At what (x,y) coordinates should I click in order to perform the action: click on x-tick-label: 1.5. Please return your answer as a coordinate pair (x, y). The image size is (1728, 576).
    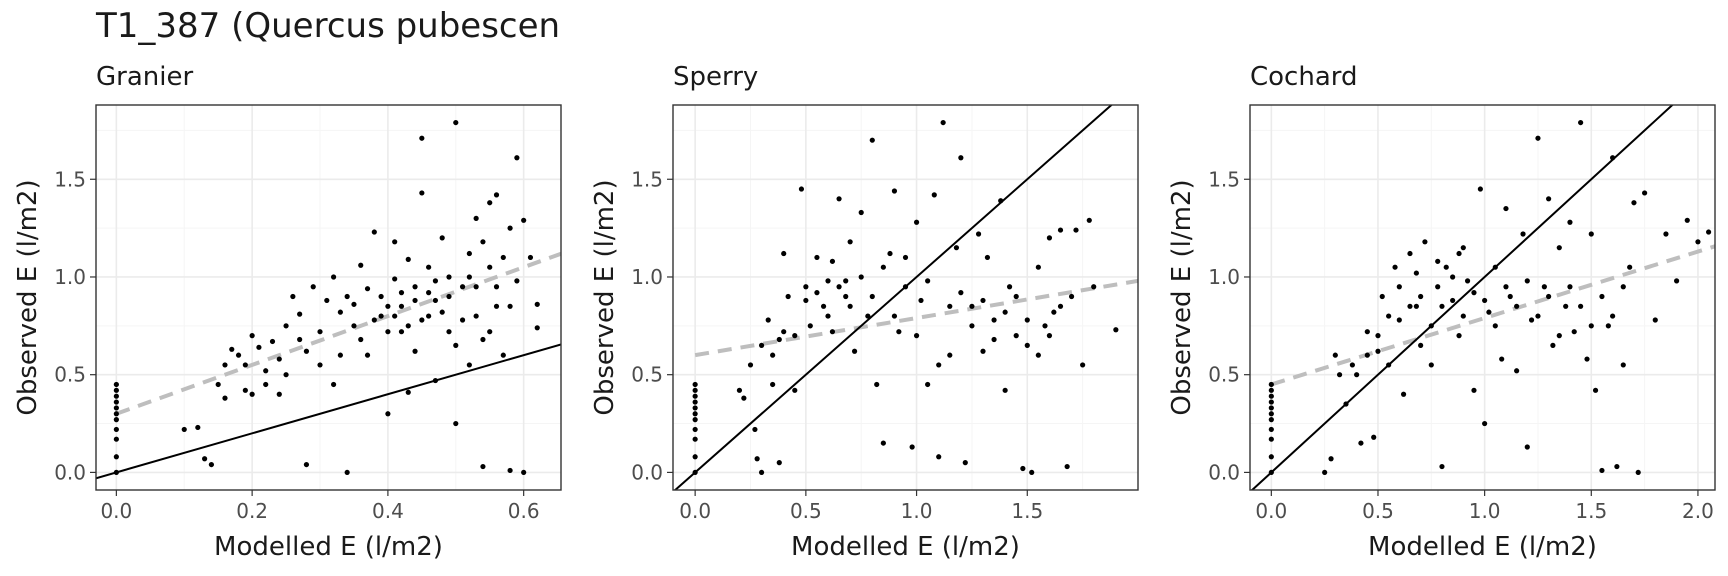
    Looking at the image, I should click on (1027, 511).